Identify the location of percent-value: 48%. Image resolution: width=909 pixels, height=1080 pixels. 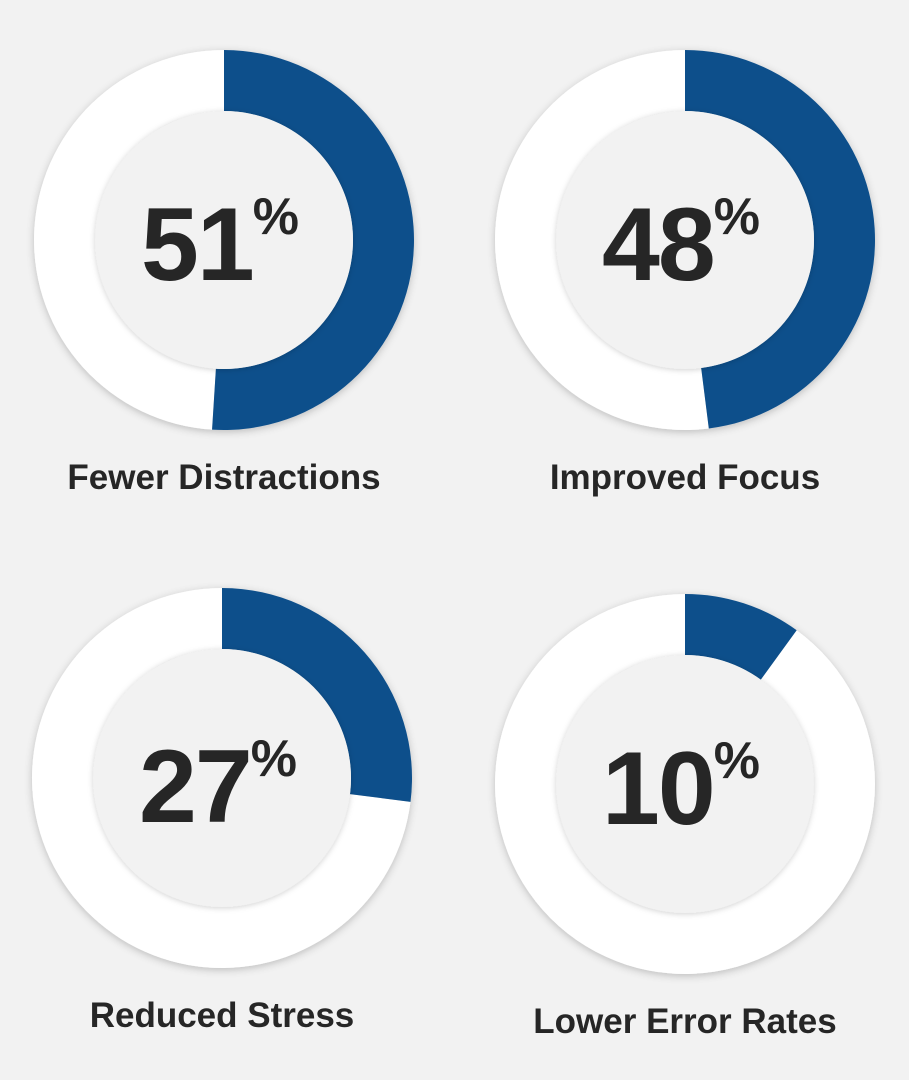
(681, 245).